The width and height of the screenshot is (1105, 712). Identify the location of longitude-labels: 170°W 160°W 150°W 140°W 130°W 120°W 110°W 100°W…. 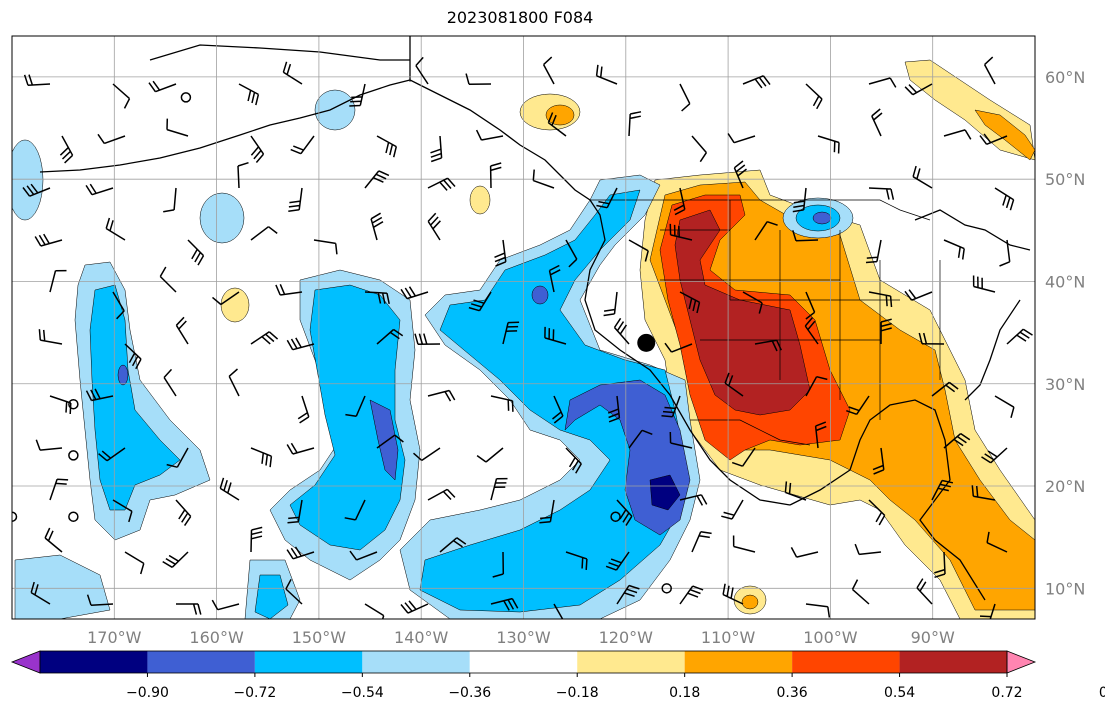
(521, 637).